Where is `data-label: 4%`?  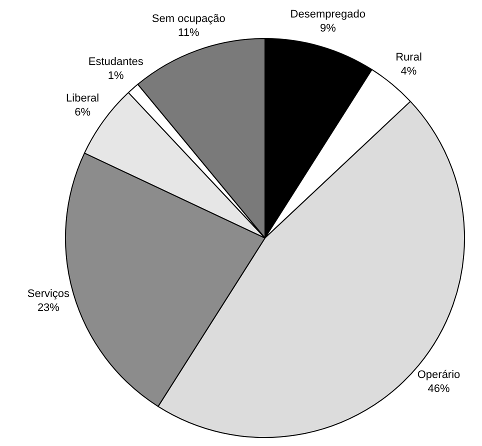
data-label: 4% is located at coordinates (408, 71).